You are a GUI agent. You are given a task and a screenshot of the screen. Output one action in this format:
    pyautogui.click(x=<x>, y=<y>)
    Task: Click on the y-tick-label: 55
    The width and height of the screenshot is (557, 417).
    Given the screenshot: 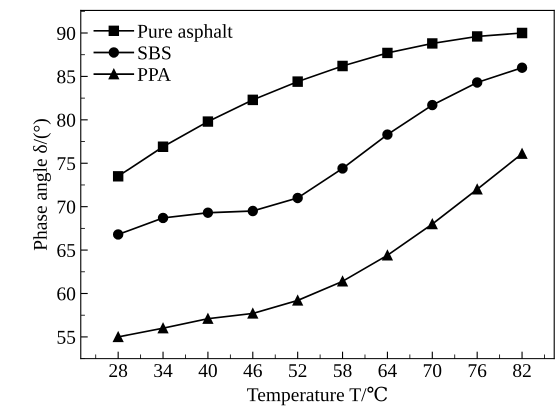 What is the action you would take?
    pyautogui.click(x=67, y=337)
    